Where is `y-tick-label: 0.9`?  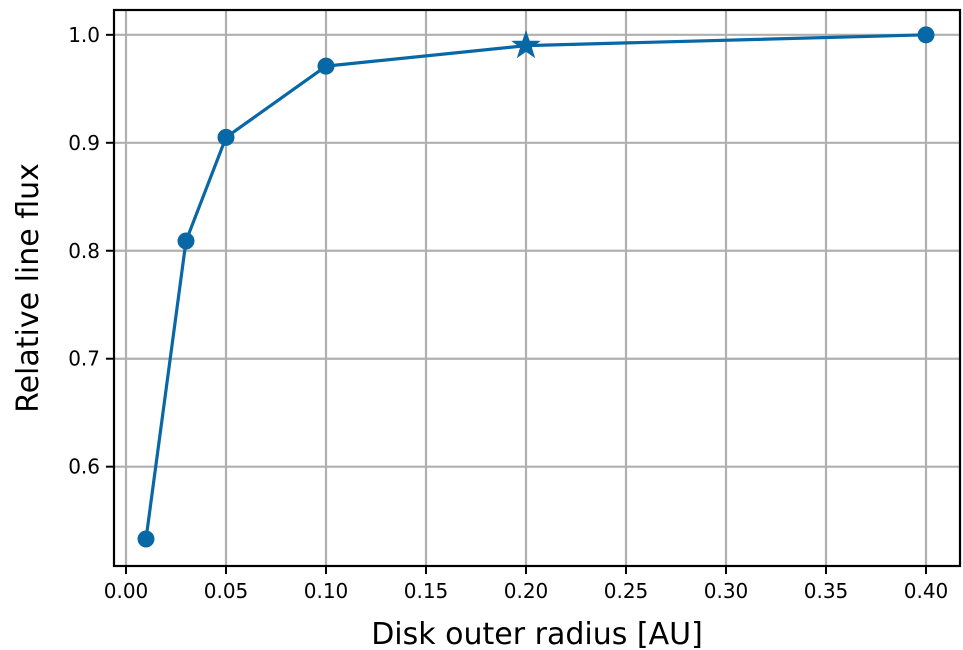
y-tick-label: 0.9 is located at coordinates (84, 143).